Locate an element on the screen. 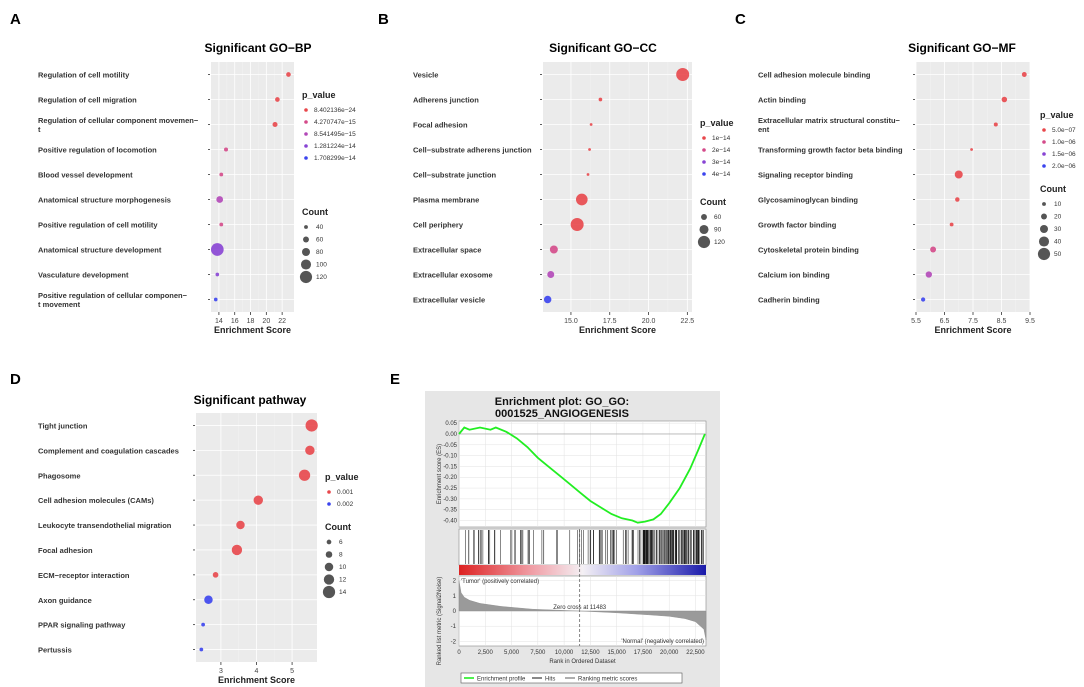  category-label: Phagosome is located at coordinates (59, 475).